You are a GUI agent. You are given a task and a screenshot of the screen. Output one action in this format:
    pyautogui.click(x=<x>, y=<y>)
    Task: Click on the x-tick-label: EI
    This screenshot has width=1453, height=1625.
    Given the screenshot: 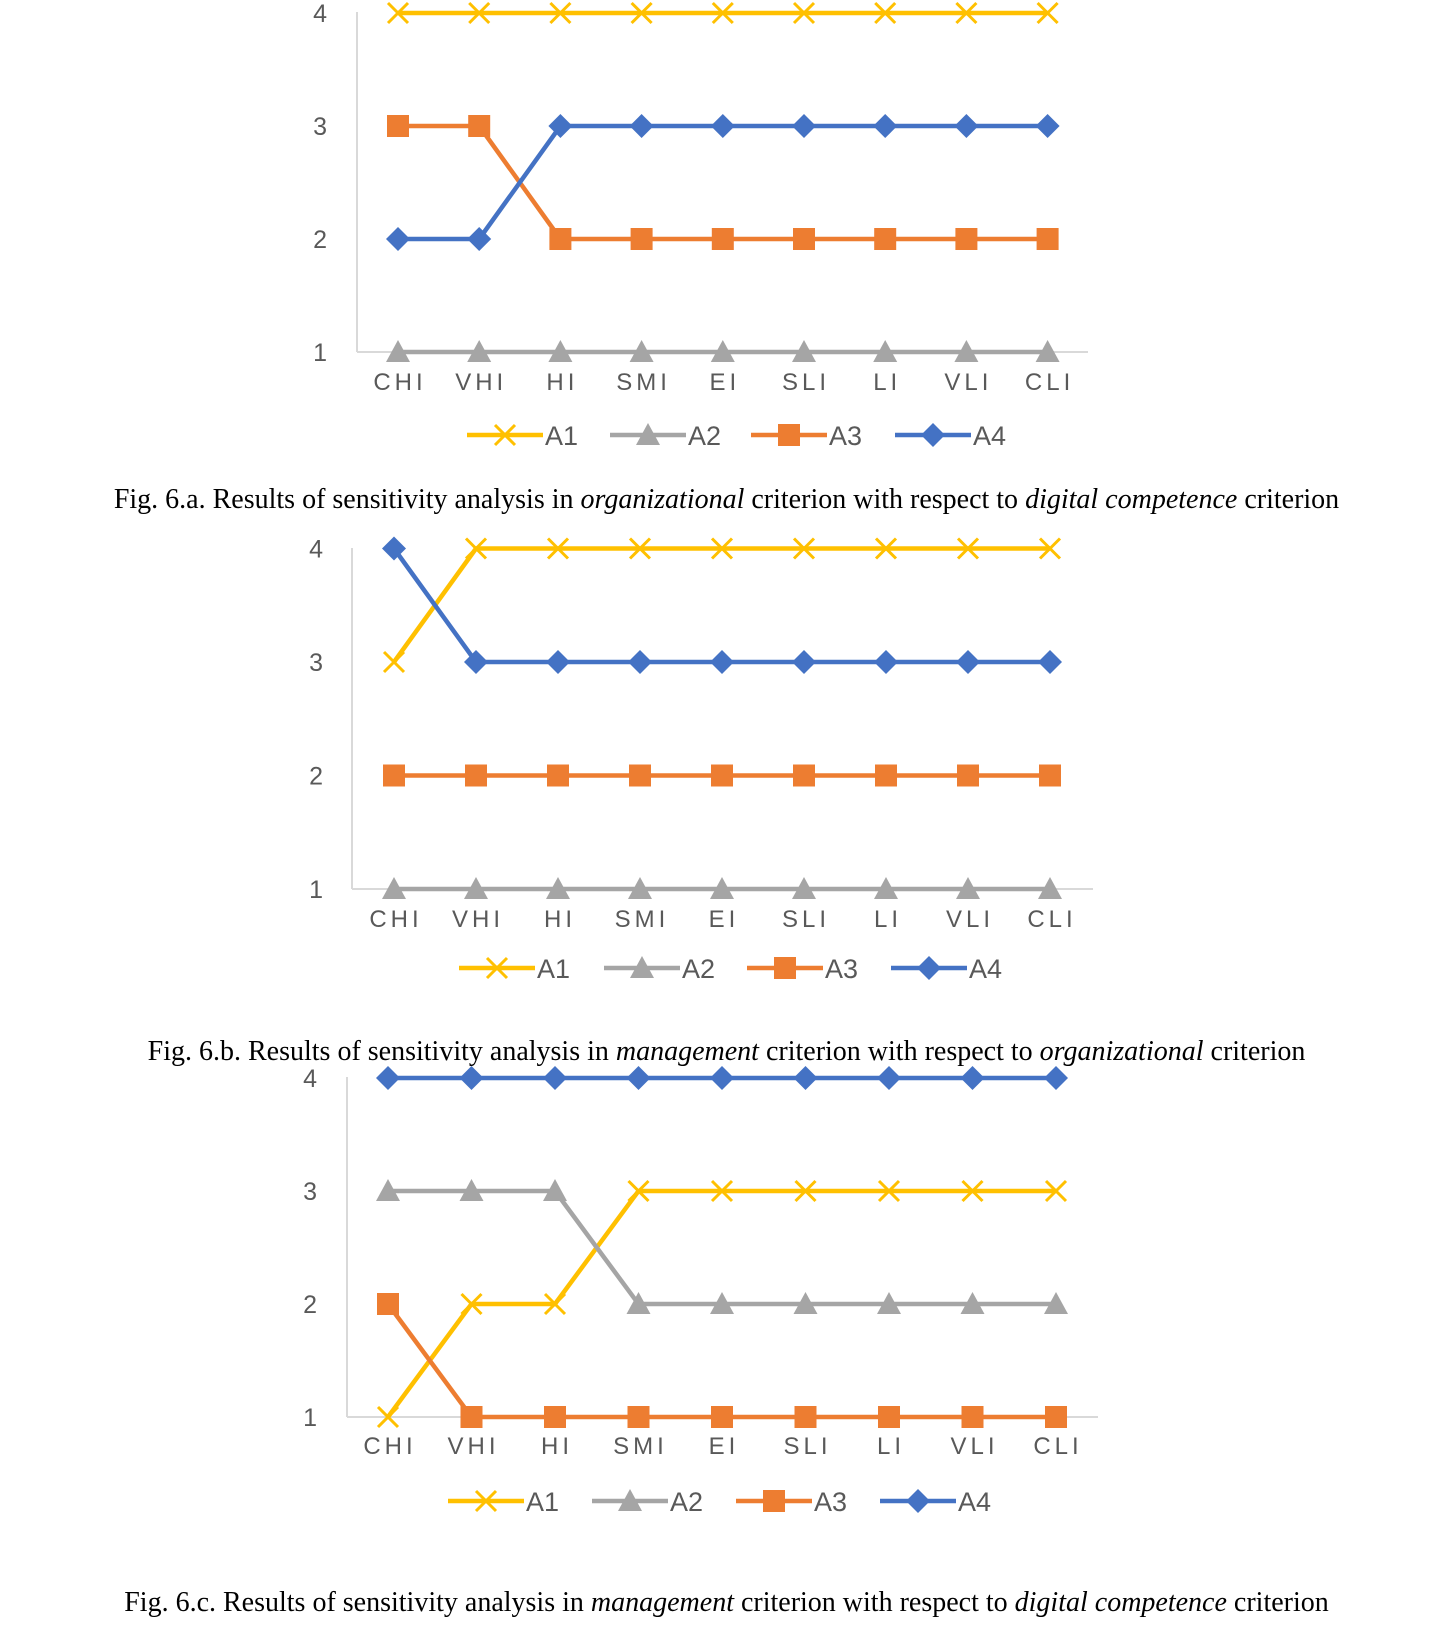 What is the action you would take?
    pyautogui.click(x=724, y=919)
    